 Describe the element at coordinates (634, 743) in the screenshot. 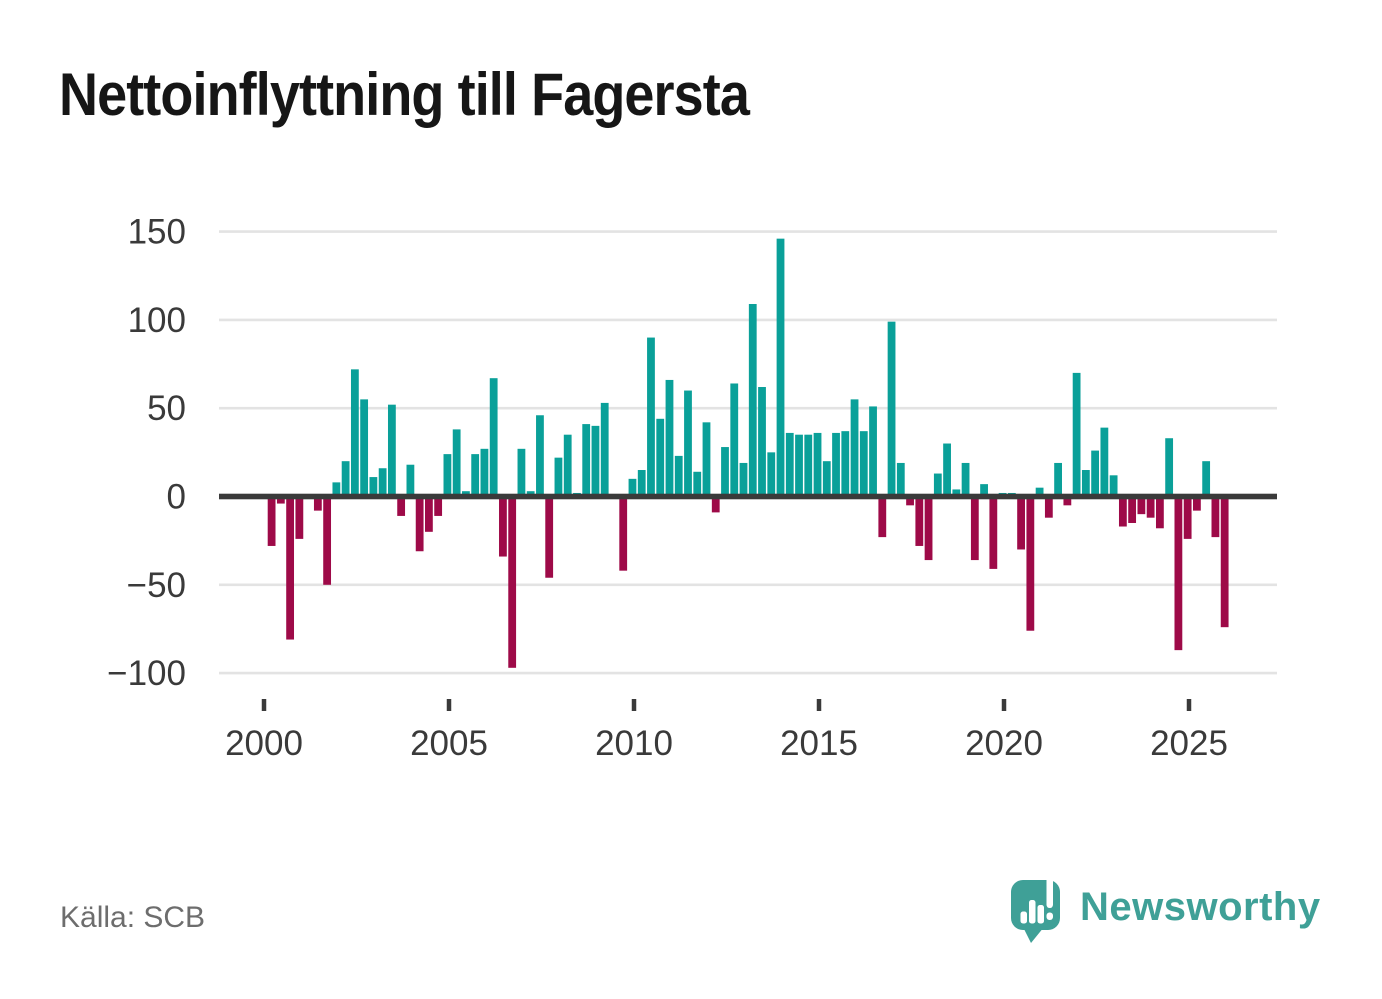

I see `x-axis-tick-label: 2010` at that location.